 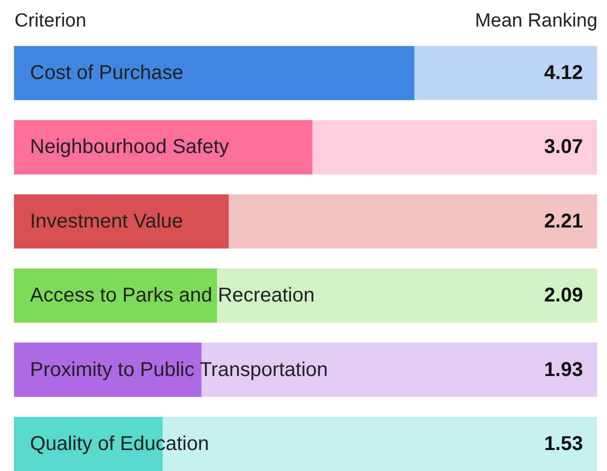 What do you see at coordinates (563, 295) in the screenshot?
I see `data-label: 2.09` at bounding box center [563, 295].